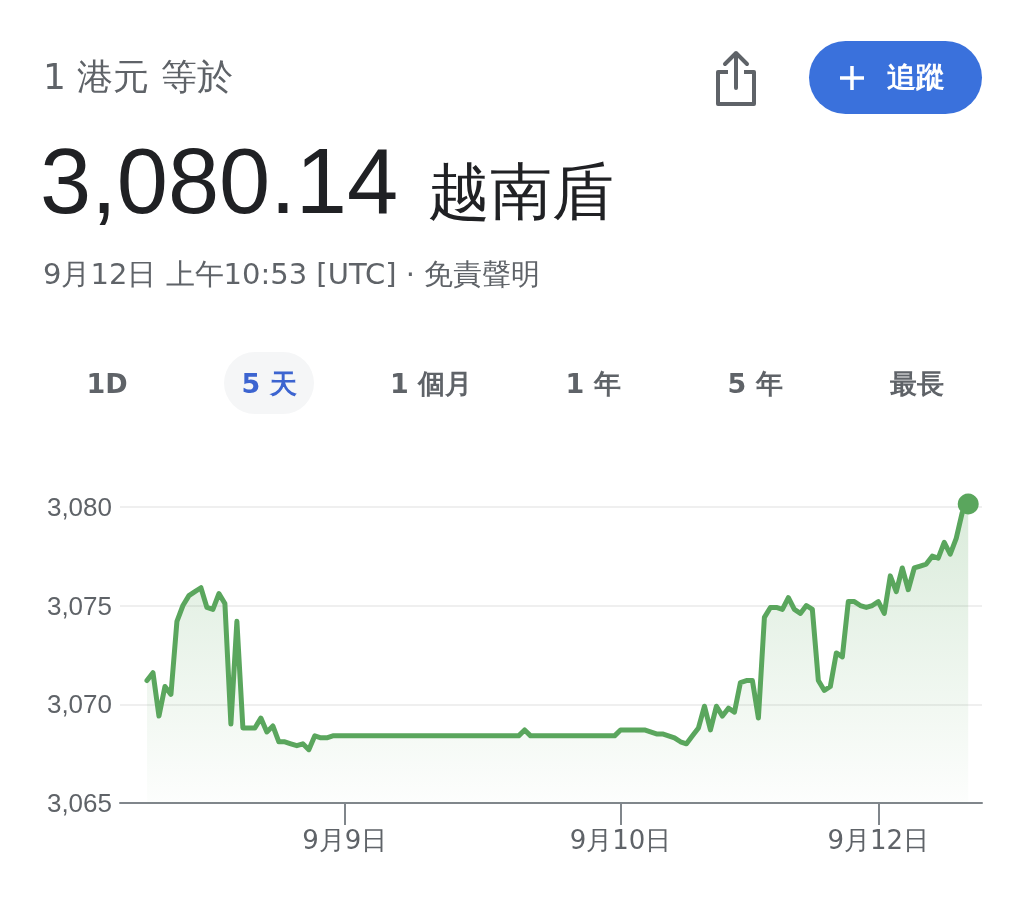 Image resolution: width=1024 pixels, height=898 pixels. Describe the element at coordinates (878, 840) in the screenshot. I see `x-tick-label: 9月12日` at that location.